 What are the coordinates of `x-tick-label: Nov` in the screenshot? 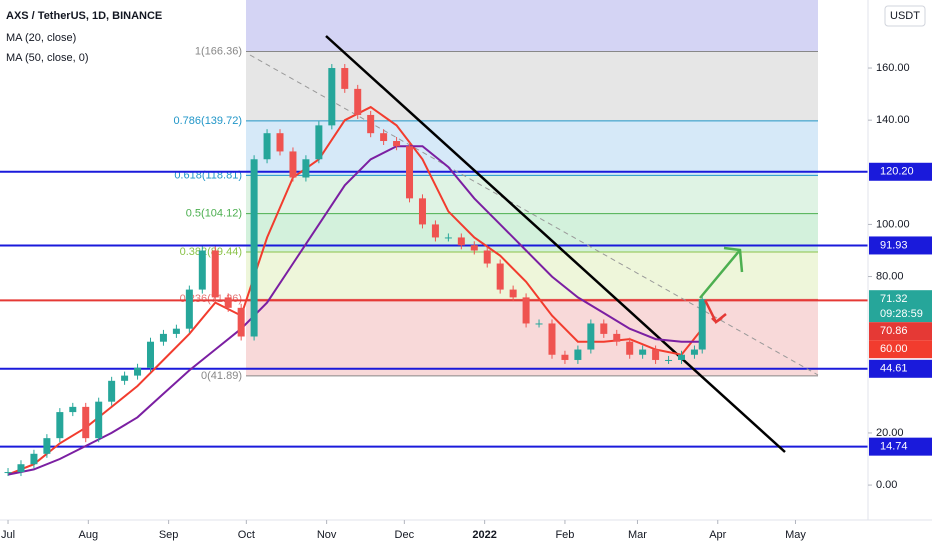 It's located at (327, 535).